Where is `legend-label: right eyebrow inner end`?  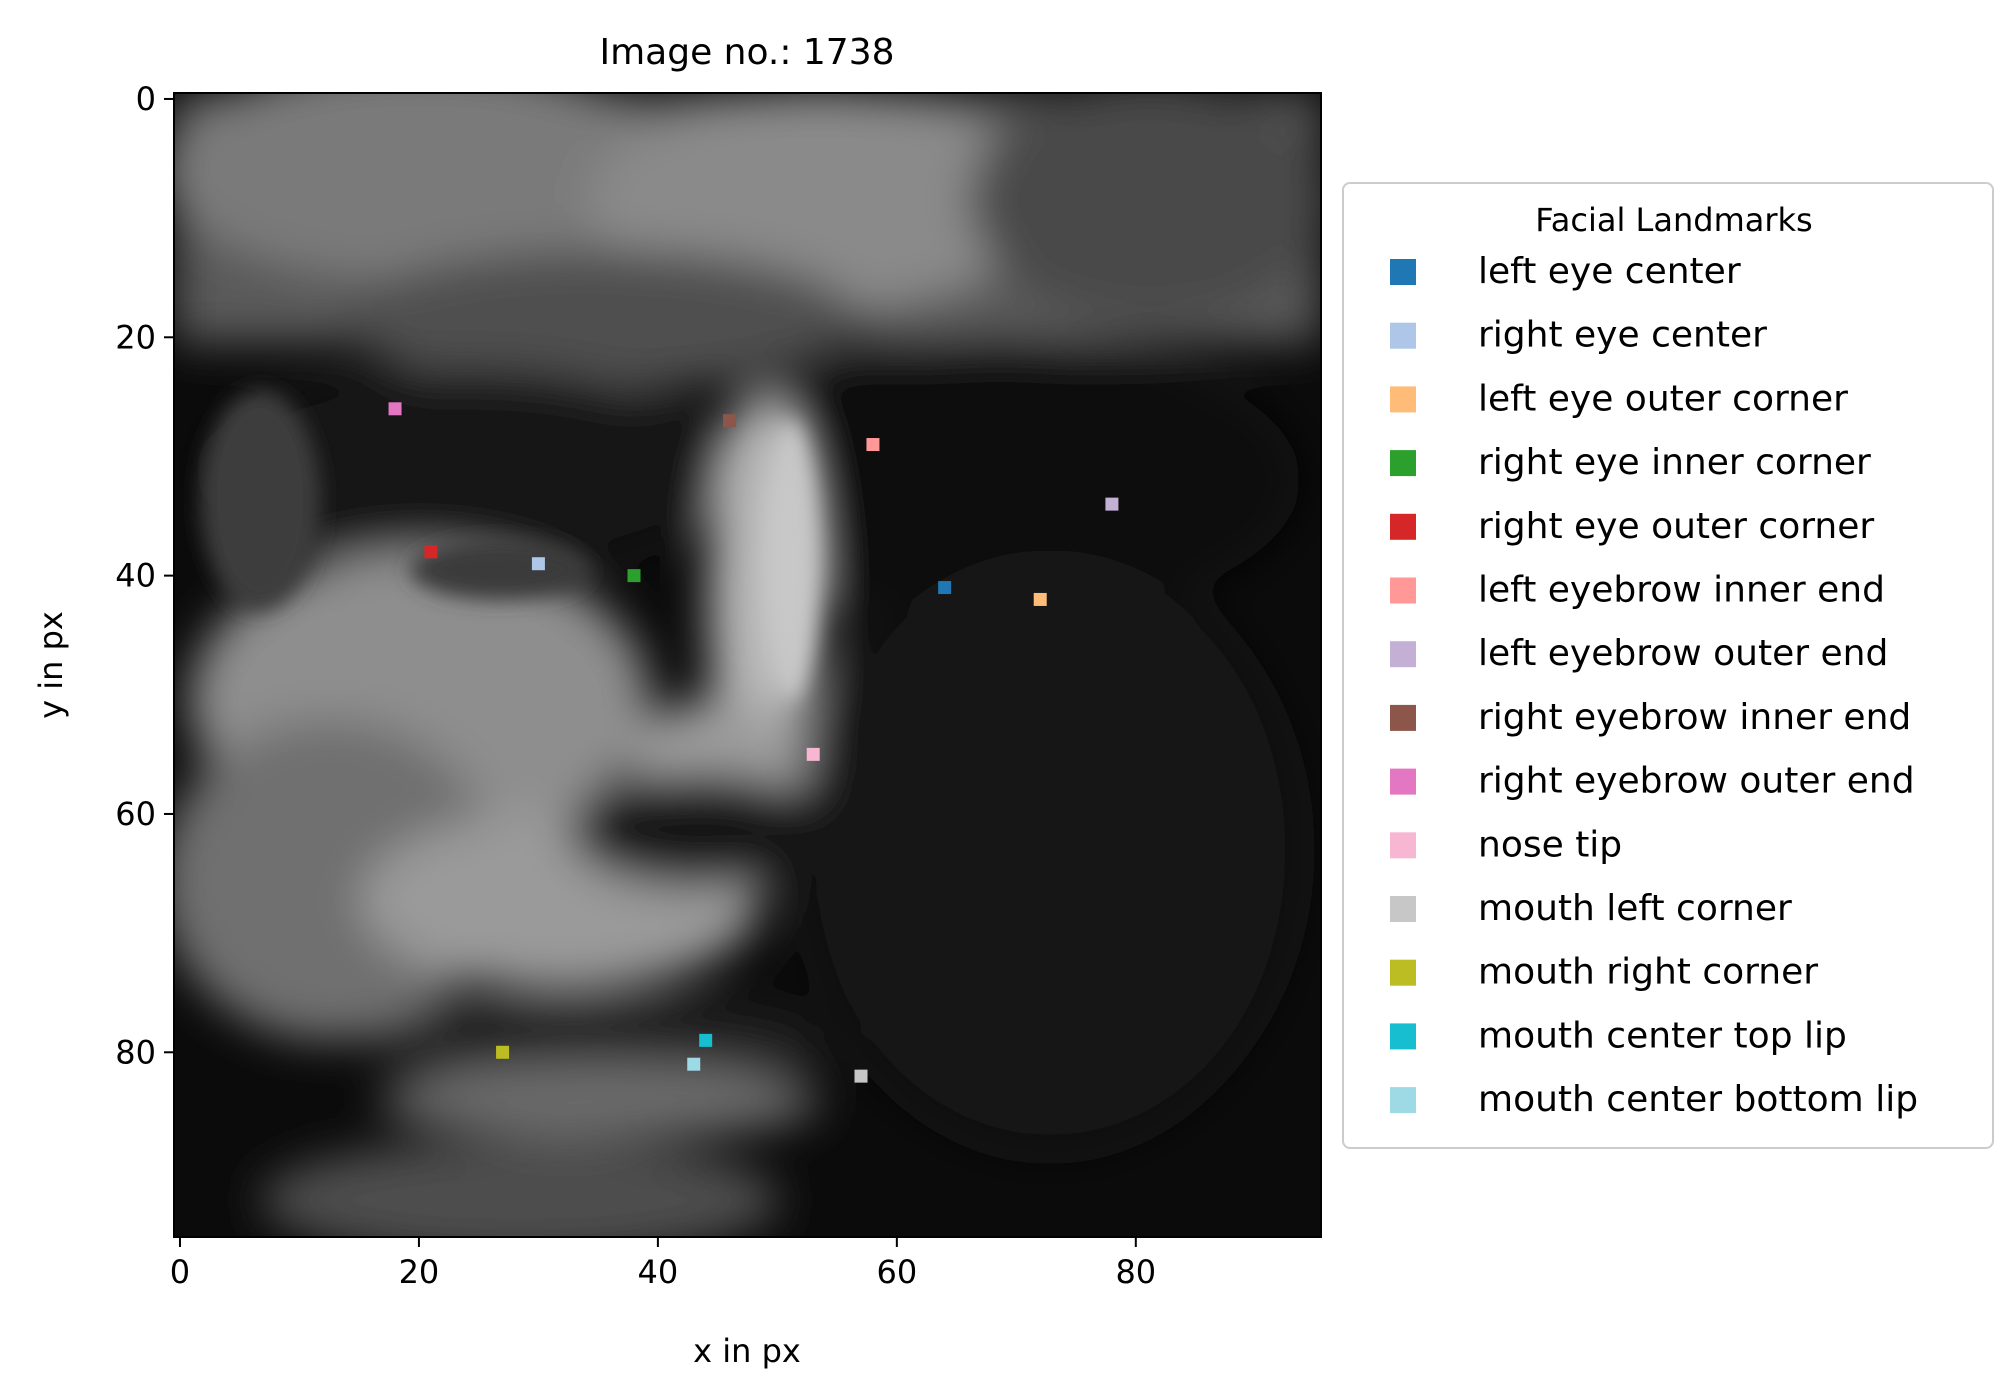
legend-label: right eyebrow inner end is located at coordinates (1694, 717).